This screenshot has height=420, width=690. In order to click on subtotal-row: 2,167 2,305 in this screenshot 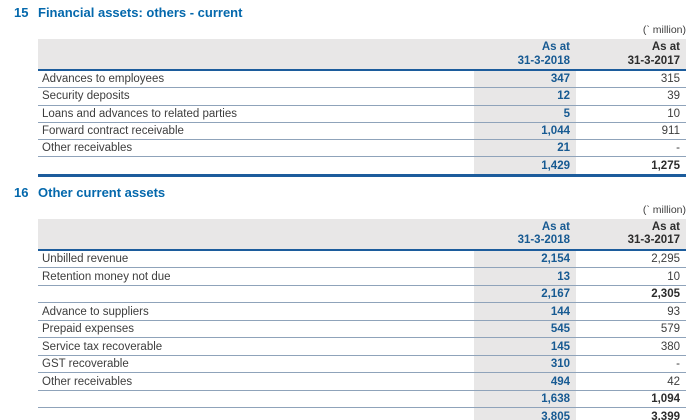, I will do `click(362, 294)`.